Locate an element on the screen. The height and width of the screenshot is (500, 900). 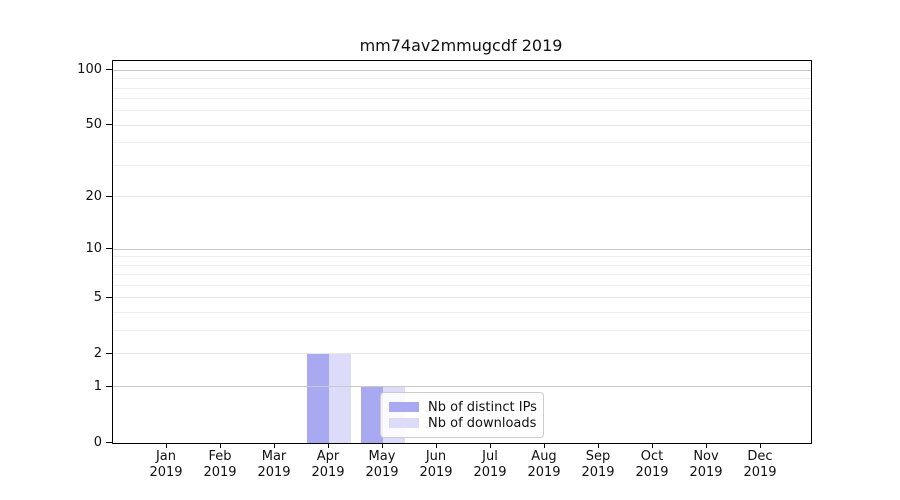
x-tick-month: Feb is located at coordinates (220, 456).